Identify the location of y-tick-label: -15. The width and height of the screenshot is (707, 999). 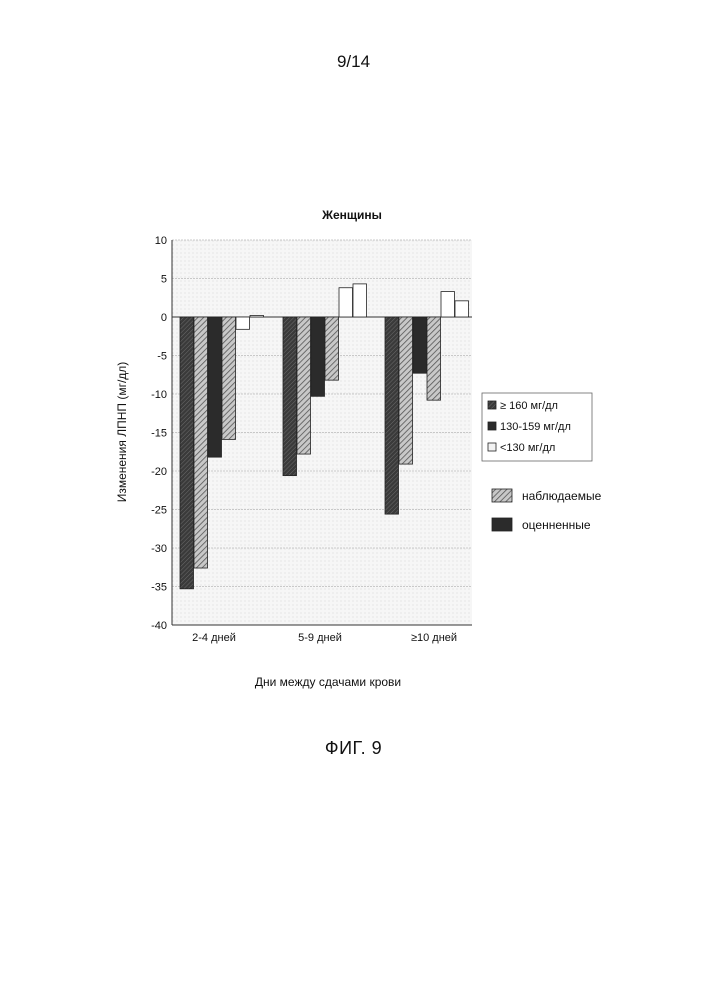
(159, 434).